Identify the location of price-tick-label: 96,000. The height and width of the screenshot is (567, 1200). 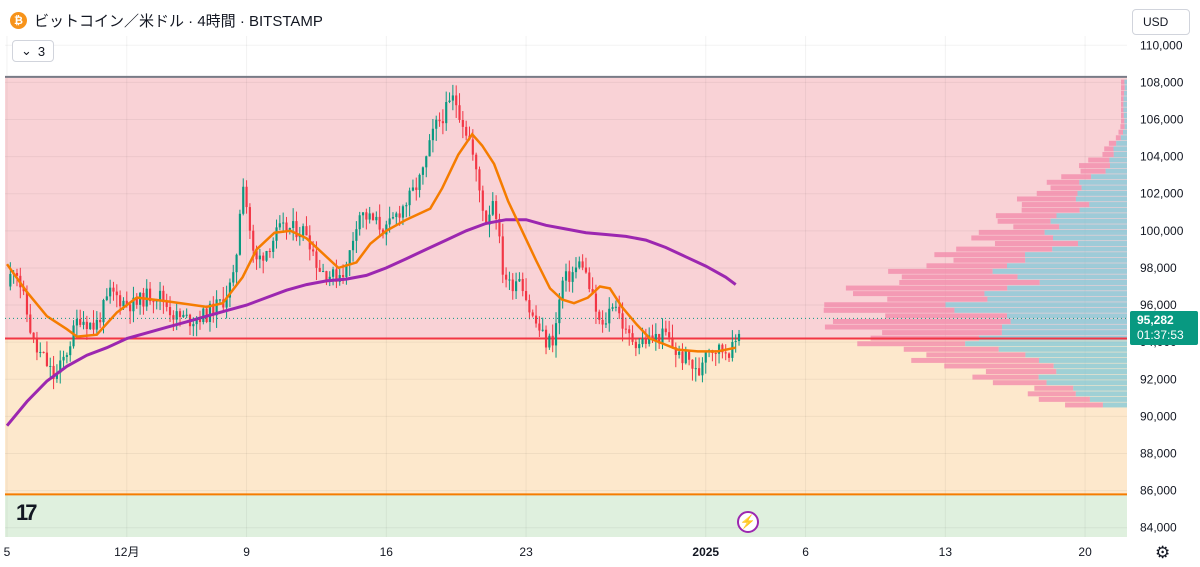
(1158, 305).